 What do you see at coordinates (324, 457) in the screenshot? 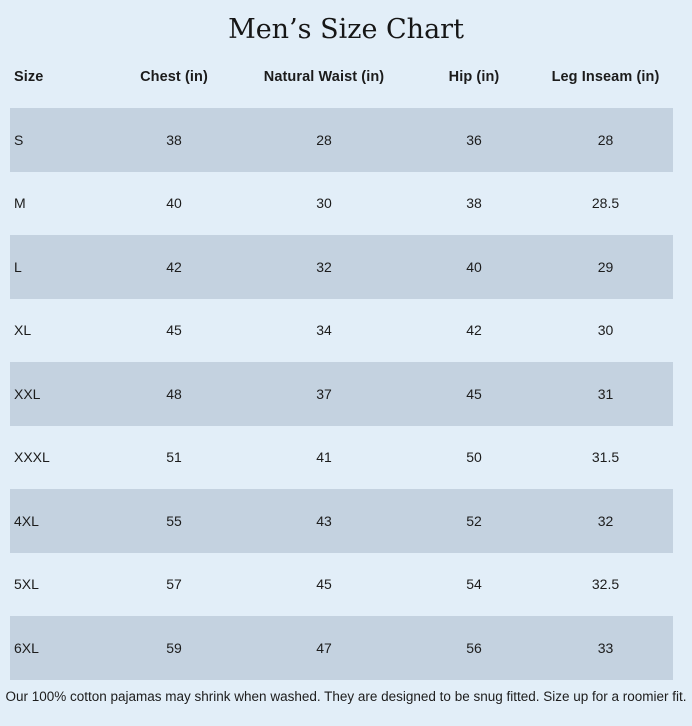
I see `measurement-value: 41` at bounding box center [324, 457].